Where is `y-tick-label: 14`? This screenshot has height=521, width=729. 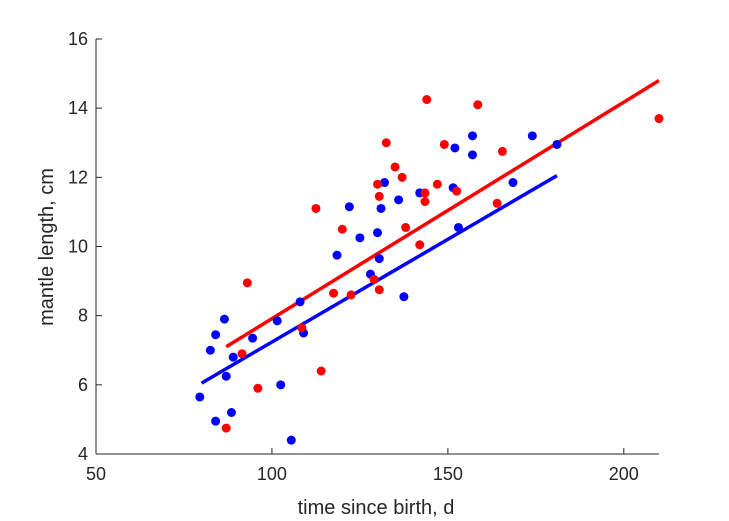
y-tick-label: 14 is located at coordinates (78, 108).